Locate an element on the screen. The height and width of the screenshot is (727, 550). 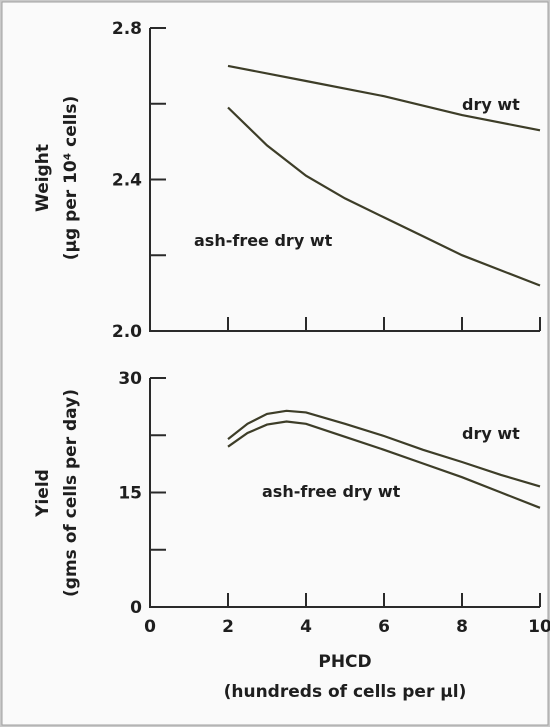
weight-series-label-ashfree: ash-free dry wt is located at coordinates (263, 240).